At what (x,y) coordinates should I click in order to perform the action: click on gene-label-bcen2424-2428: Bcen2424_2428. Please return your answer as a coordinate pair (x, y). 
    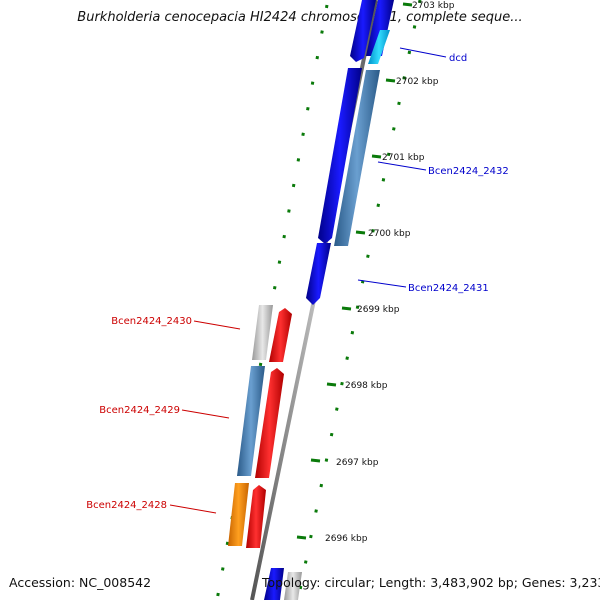
    Looking at the image, I should click on (126, 505).